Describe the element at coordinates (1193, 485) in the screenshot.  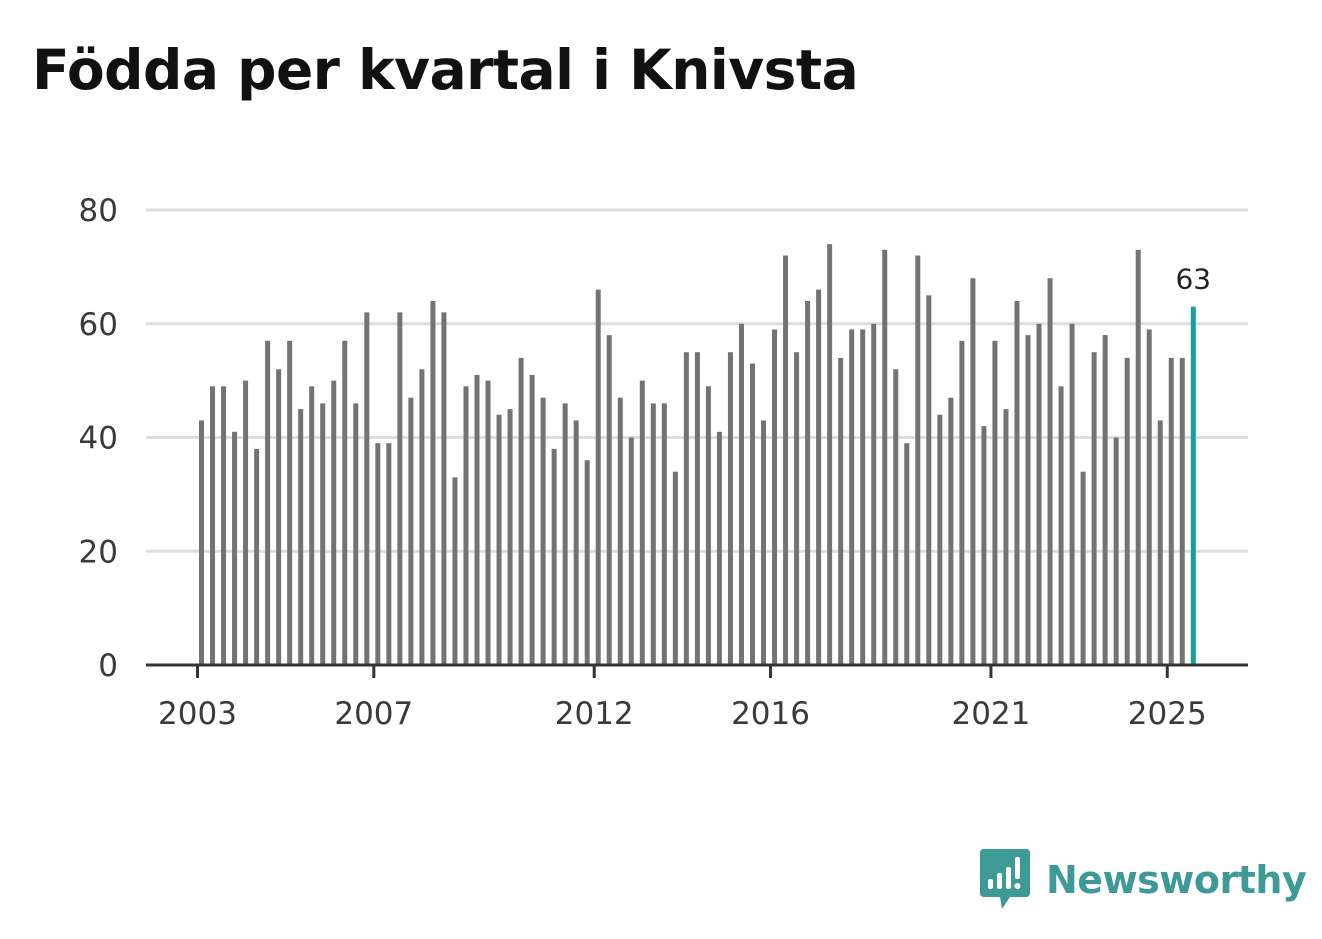
I see `bar-highlighted` at that location.